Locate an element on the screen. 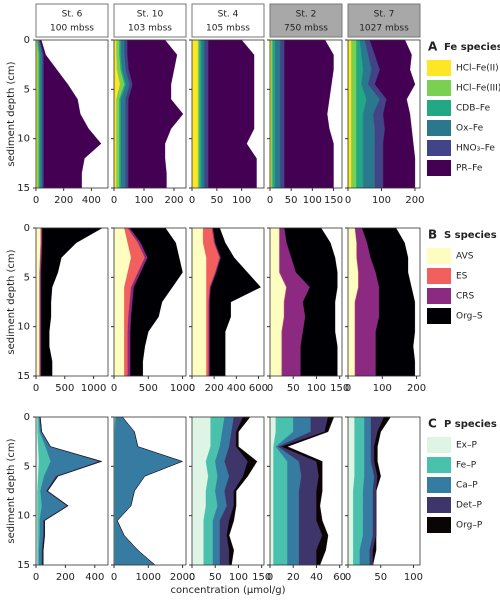 Image resolution: width=500 pixels, height=605 pixels. legend-title: Fe species is located at coordinates (472, 47).